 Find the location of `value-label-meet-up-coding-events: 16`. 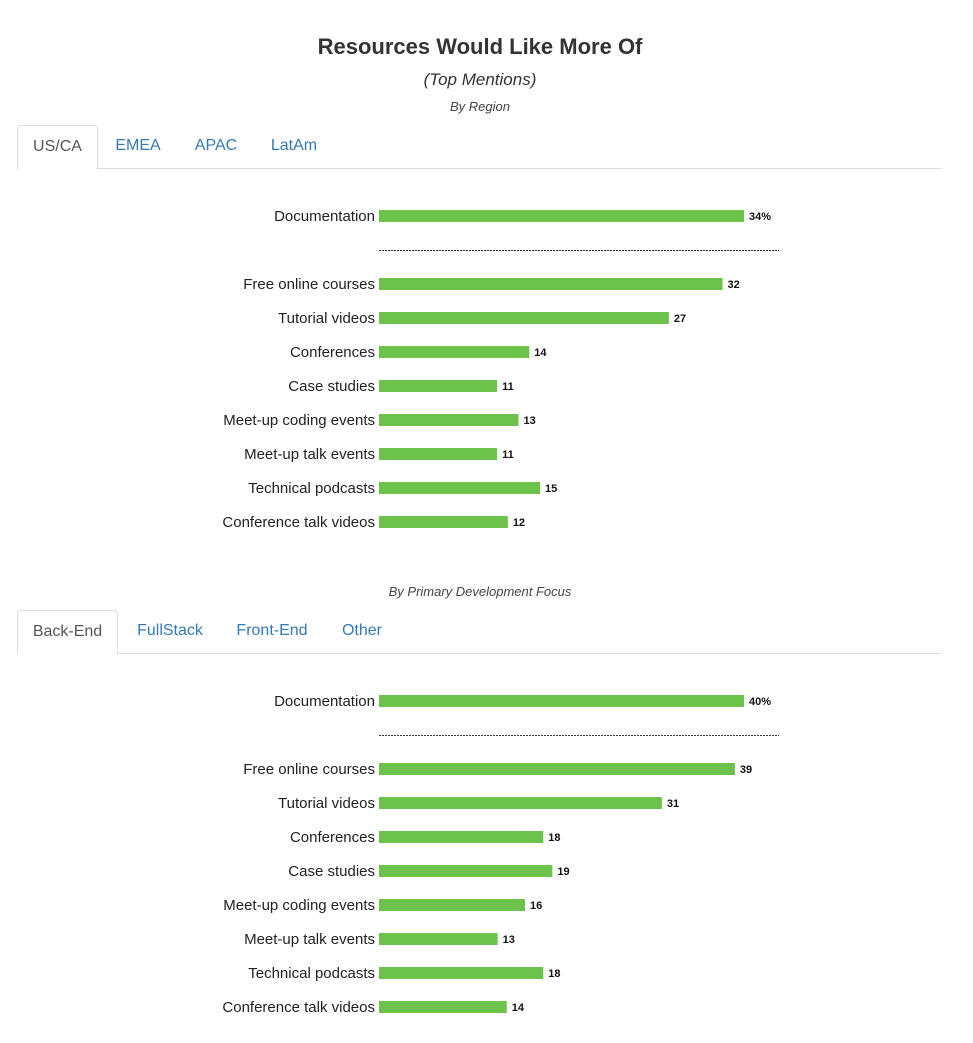

value-label-meet-up-coding-events: 16 is located at coordinates (536, 906).